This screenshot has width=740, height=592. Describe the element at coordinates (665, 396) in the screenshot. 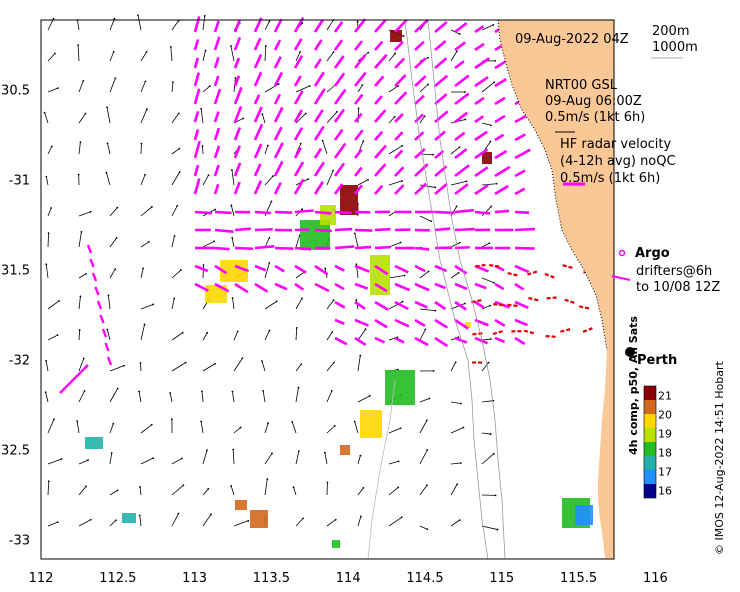

I see `colorbar-tick-label: 21` at that location.